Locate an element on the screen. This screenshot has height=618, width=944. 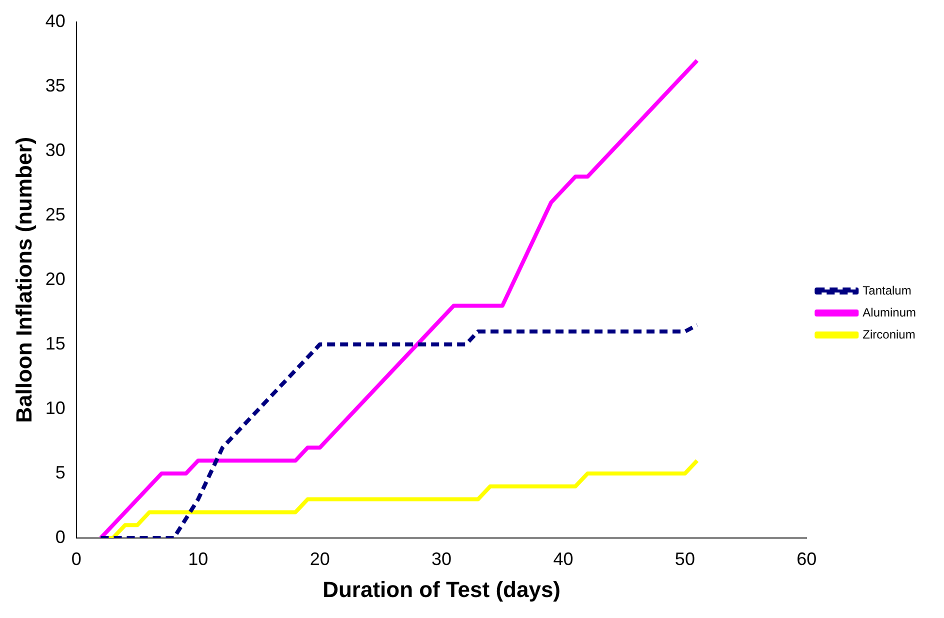
y-tick-label: 25 is located at coordinates (55, 214).